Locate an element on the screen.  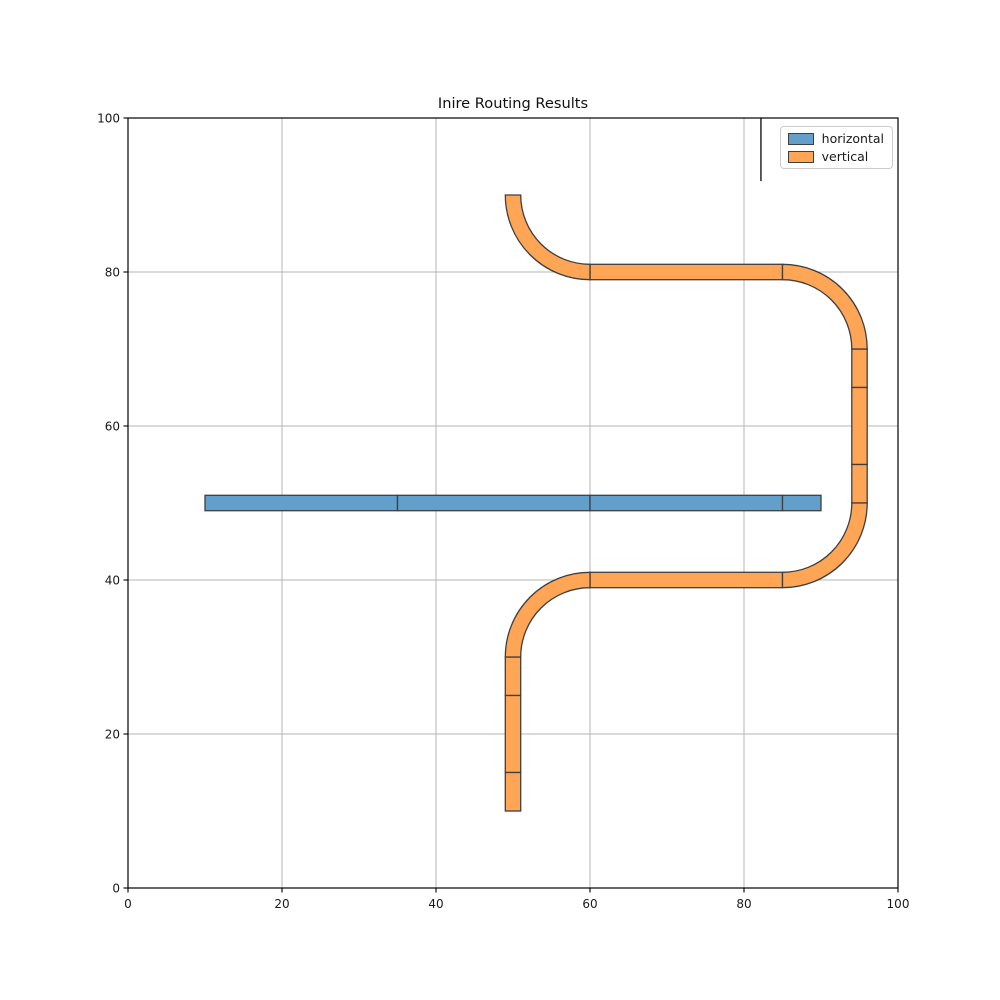
x-tick-label: 40 is located at coordinates (435, 904).